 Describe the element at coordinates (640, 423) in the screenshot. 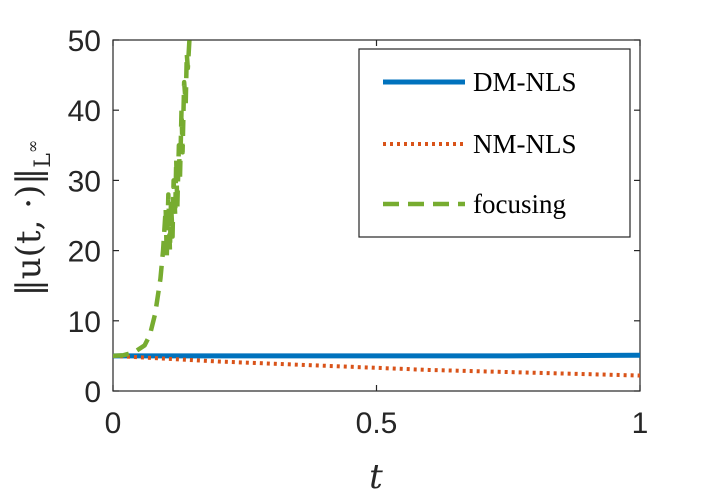

I see `x-tick-label: 1` at that location.